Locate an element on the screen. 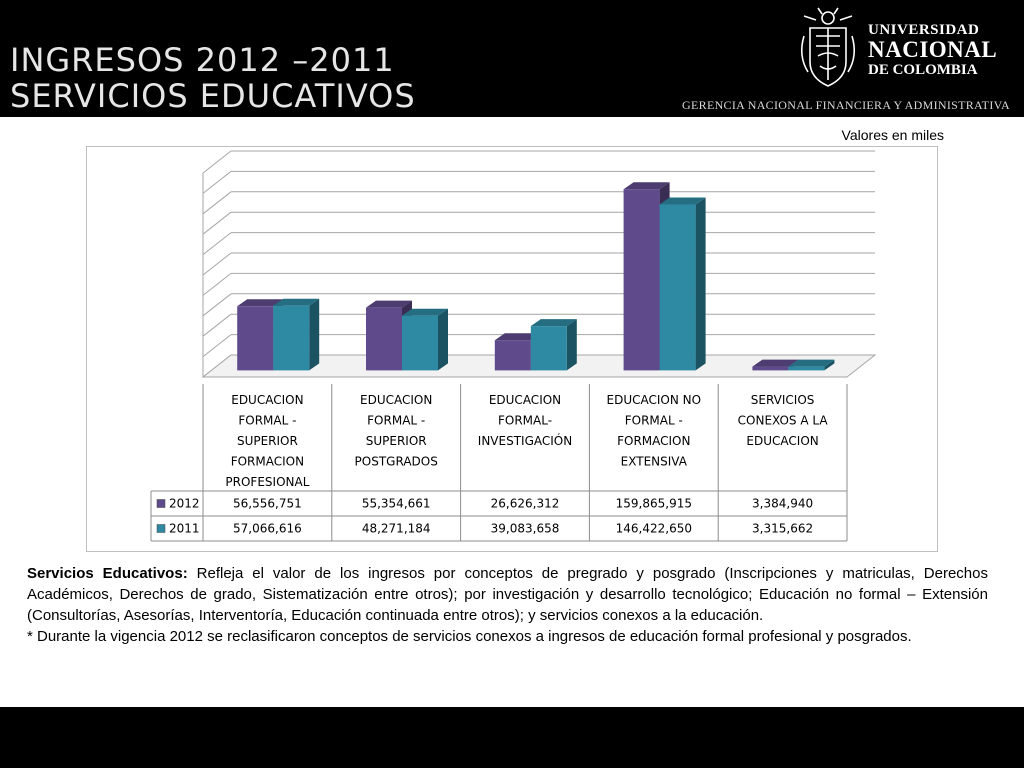 The image size is (1024, 768). data-label-2012-4: 159,865,915 is located at coordinates (654, 504).